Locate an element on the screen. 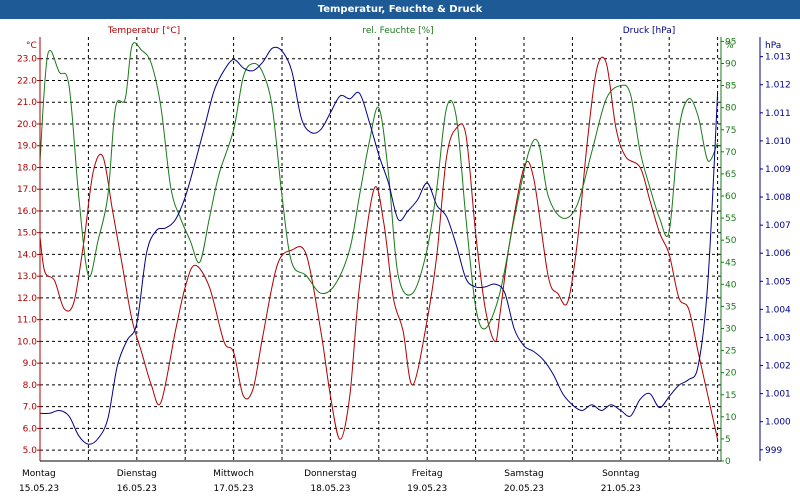 This screenshot has width=800, height=500. temperature-tick-label: 14.0 is located at coordinates (27, 255).